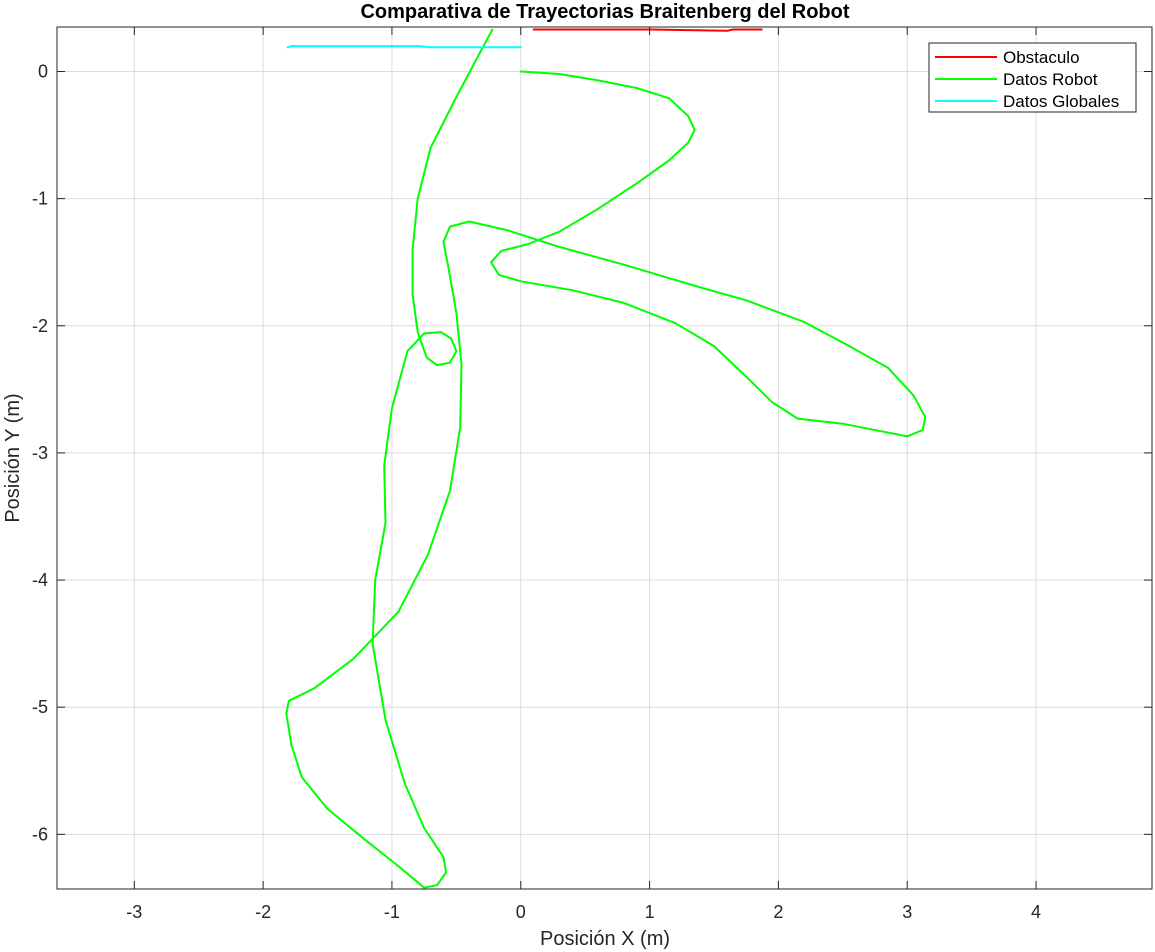  I want to click on series-line-datos-globales, so click(404, 47).